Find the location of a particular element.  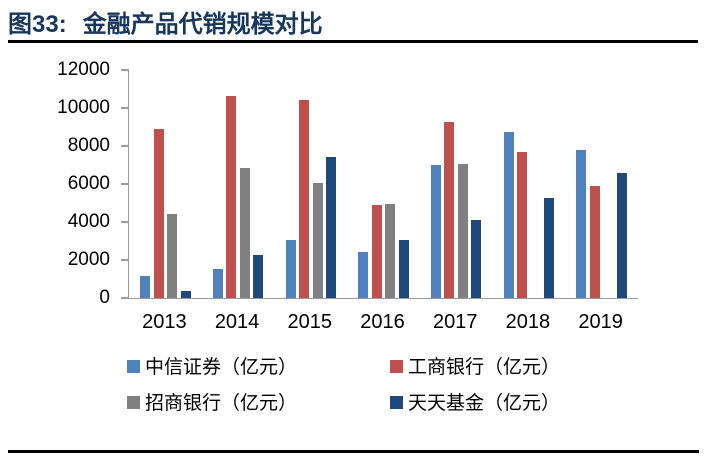

bottom-divider is located at coordinates (353, 451).